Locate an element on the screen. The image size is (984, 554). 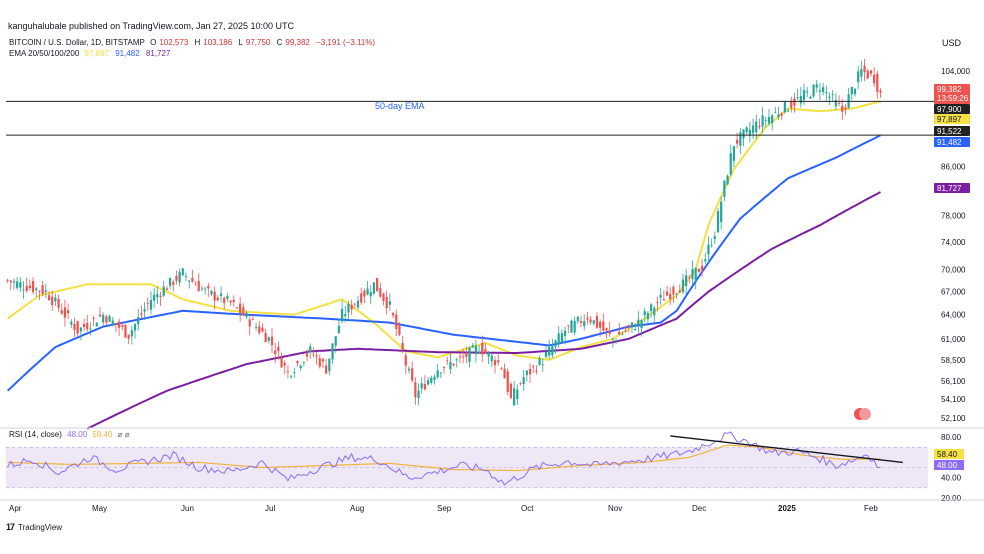
symbol-name: BITCOIN / U.S. Dollar, 1D, BITSTAMP is located at coordinates (77, 42).